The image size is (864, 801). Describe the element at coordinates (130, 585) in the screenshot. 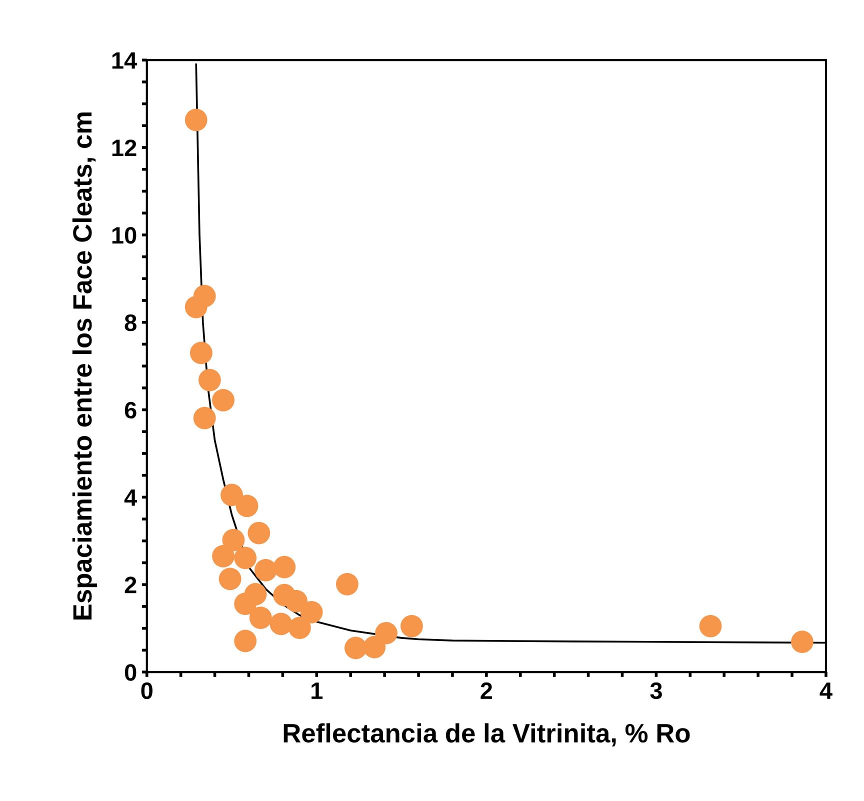

I see `y-tick-label: 2` at that location.